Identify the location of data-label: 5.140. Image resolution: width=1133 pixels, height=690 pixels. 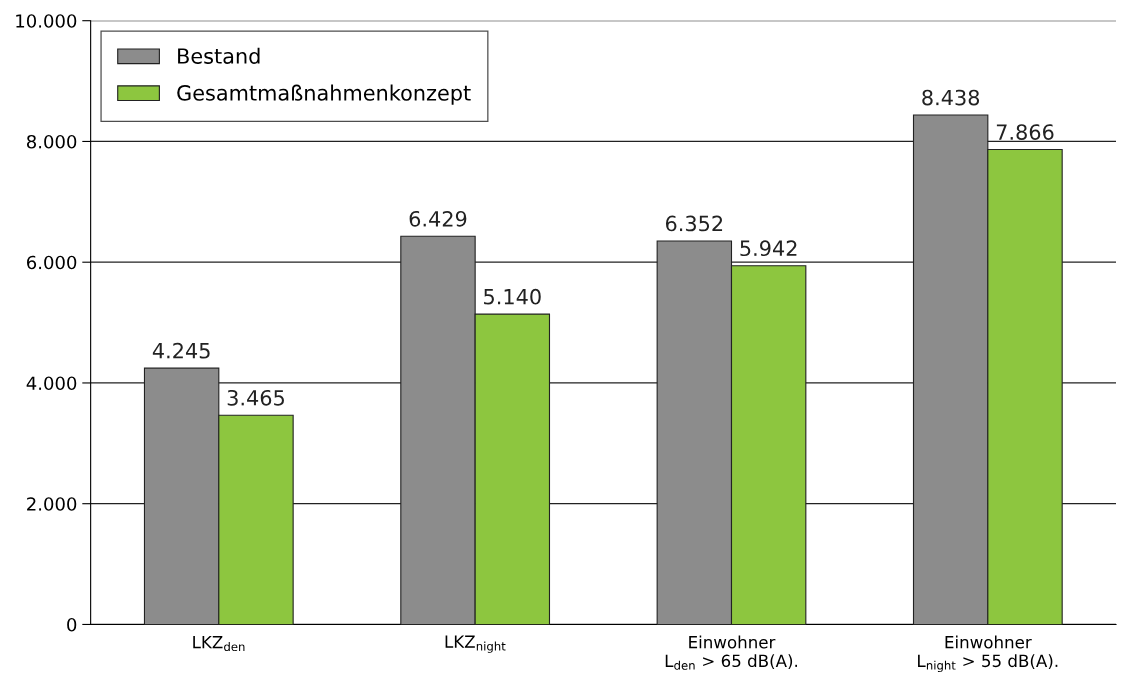
(512, 296).